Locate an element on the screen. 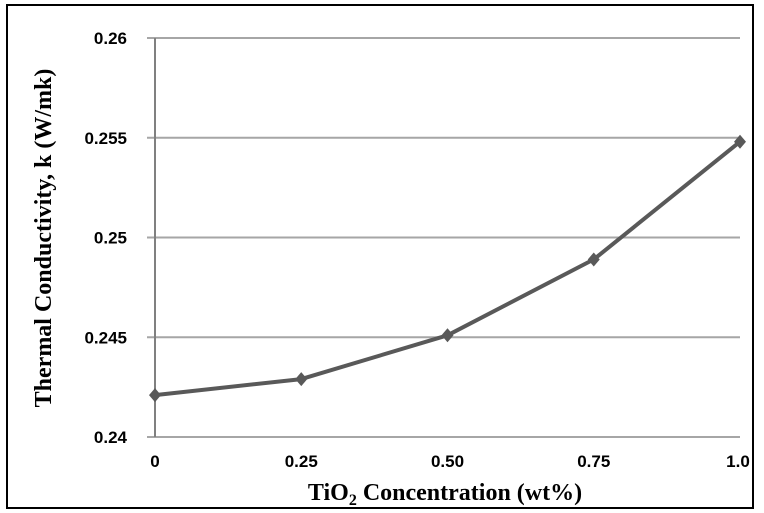 This screenshot has width=764, height=513. x-tick-label: 0.50 is located at coordinates (447, 461).